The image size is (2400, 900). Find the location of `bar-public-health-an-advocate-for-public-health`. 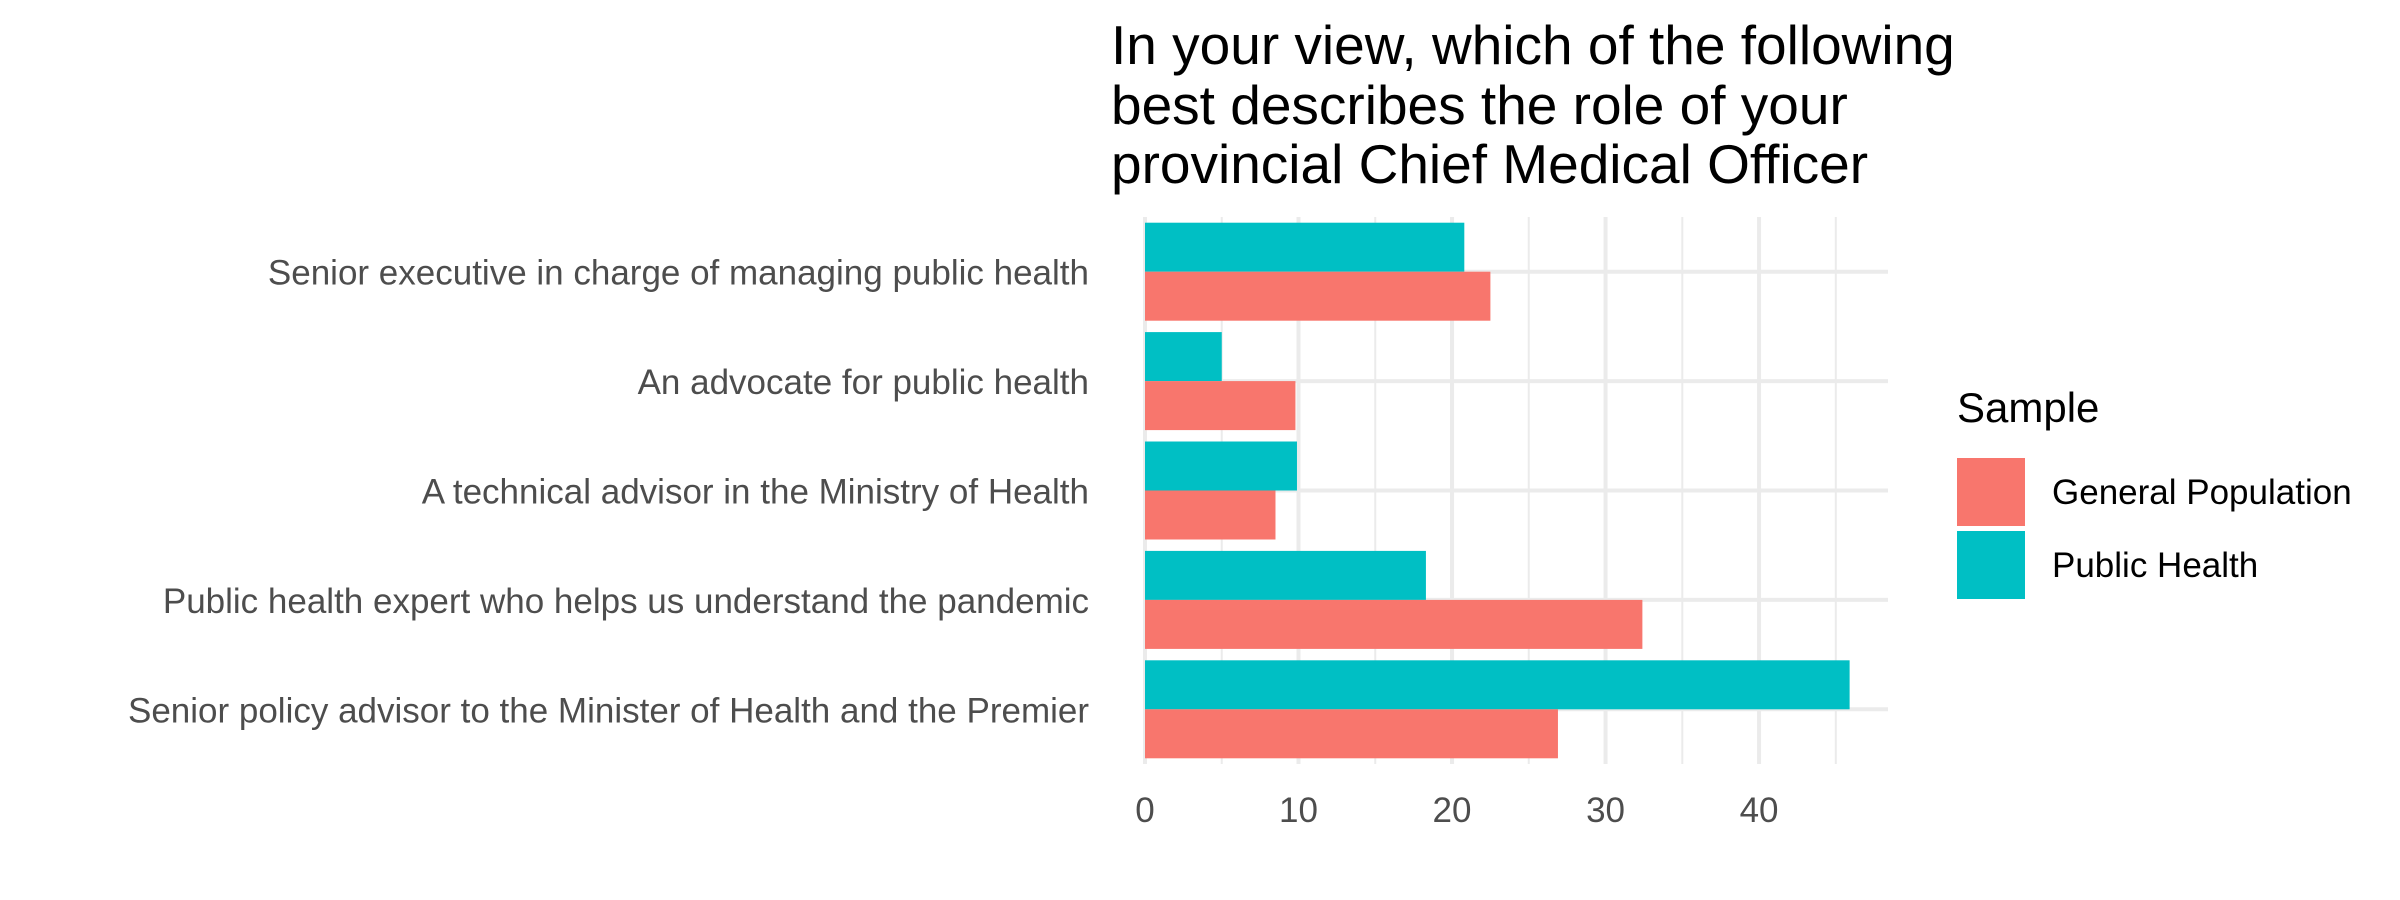

bar-public-health-an-advocate-for-public-health is located at coordinates (1183, 357).